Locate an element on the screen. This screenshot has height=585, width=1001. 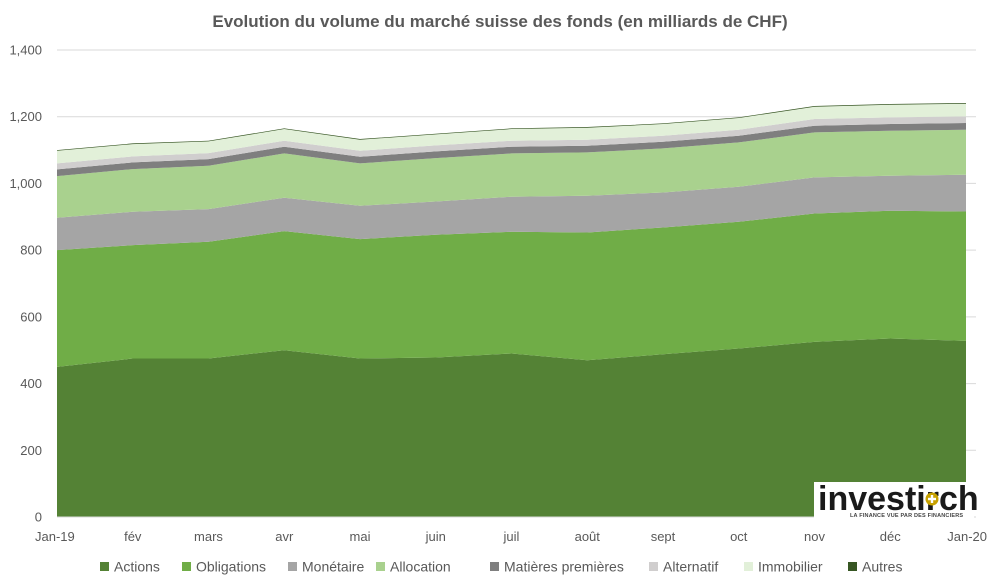
logo-tagline: LA FINANCE VUE PAR DES FINANCIERS is located at coordinates (906, 516).